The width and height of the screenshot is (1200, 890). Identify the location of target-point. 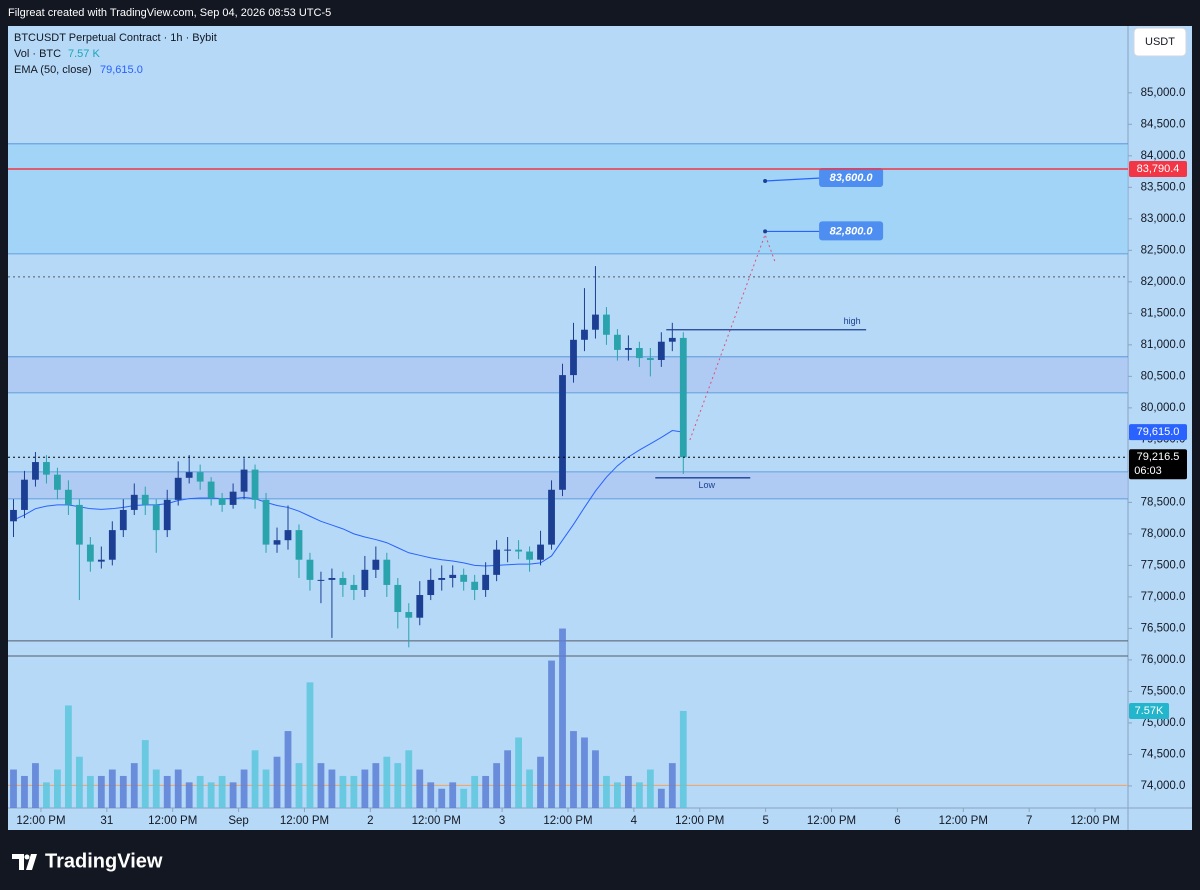
(765, 231).